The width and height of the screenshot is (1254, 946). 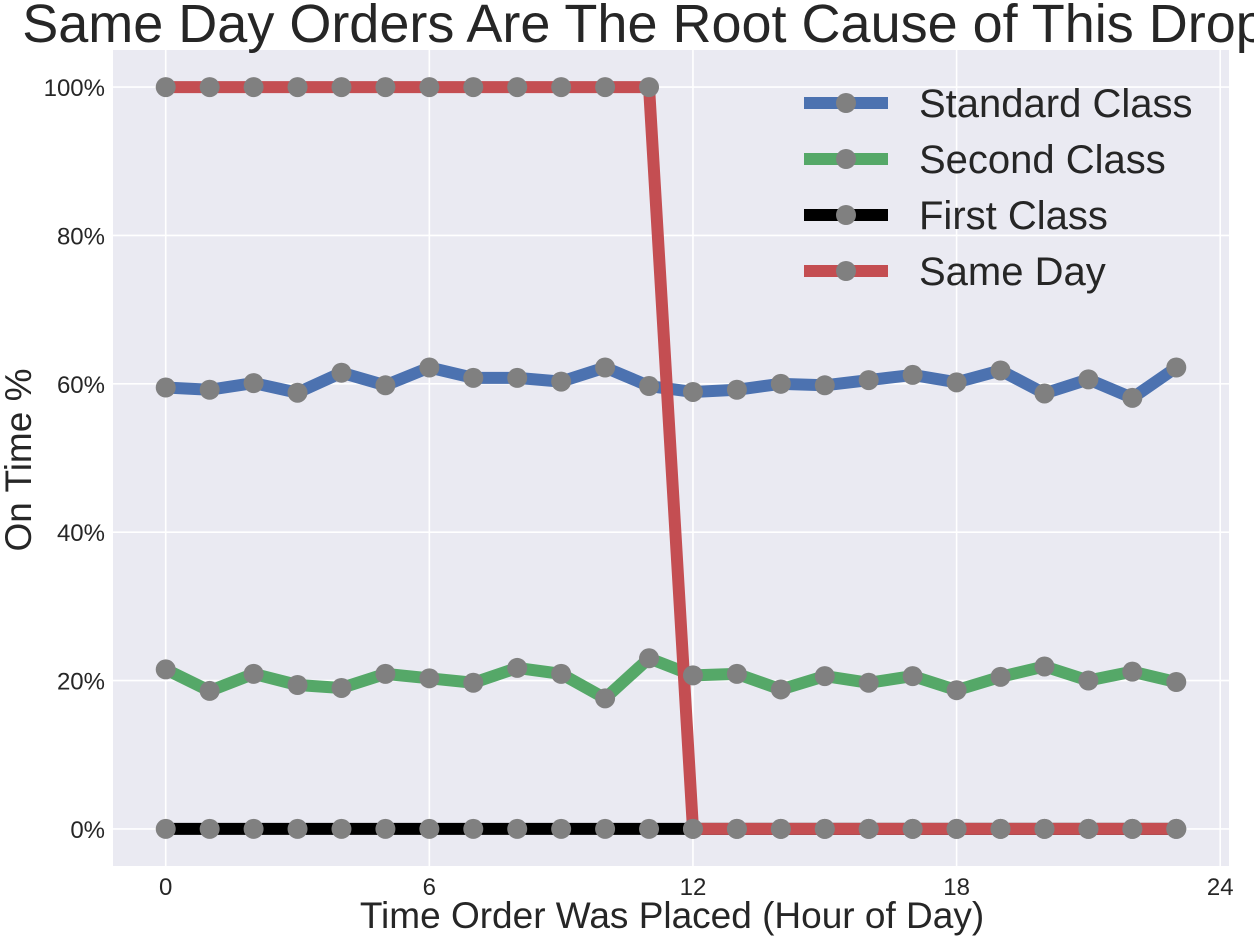 What do you see at coordinates (81, 236) in the screenshot?
I see `y-tick-label: 80%` at bounding box center [81, 236].